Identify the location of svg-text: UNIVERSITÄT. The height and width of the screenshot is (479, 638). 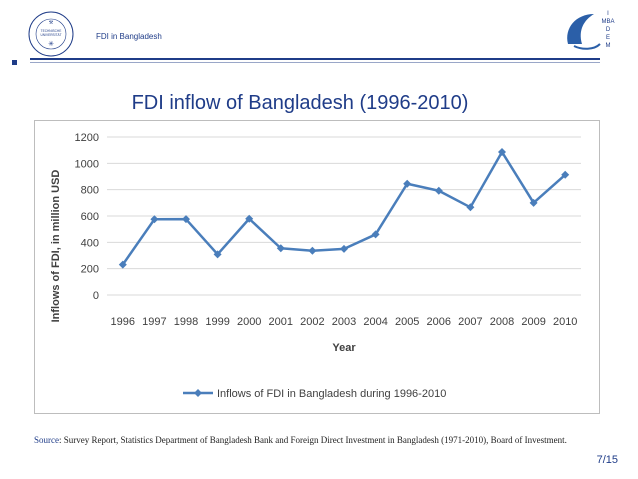
(50, 35).